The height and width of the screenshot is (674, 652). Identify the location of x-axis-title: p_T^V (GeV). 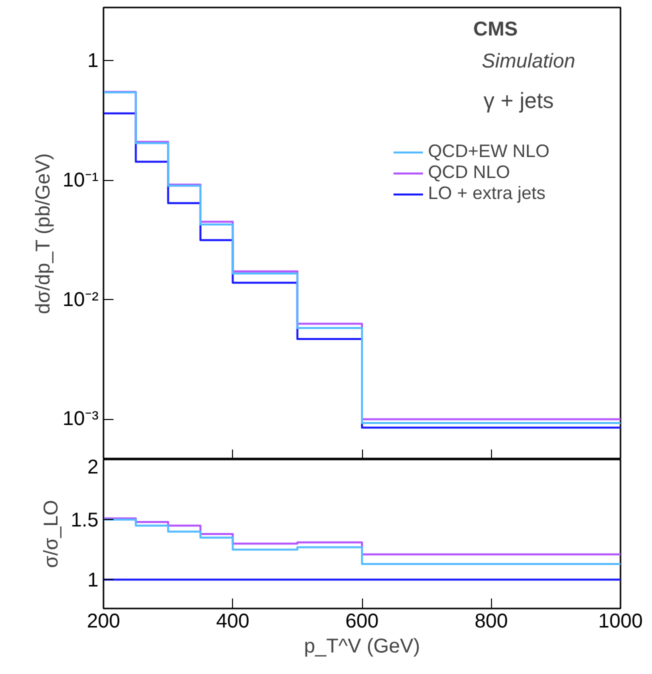
(362, 647).